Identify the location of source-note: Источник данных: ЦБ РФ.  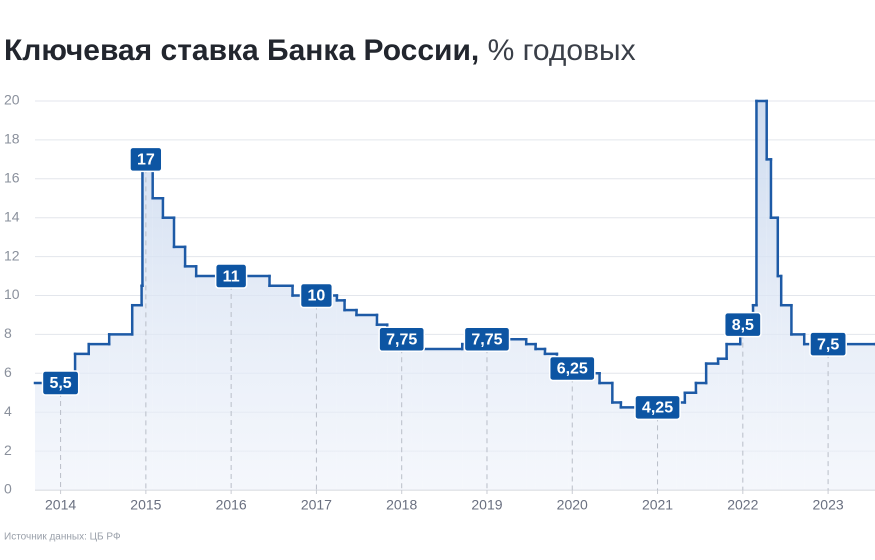
(62, 537).